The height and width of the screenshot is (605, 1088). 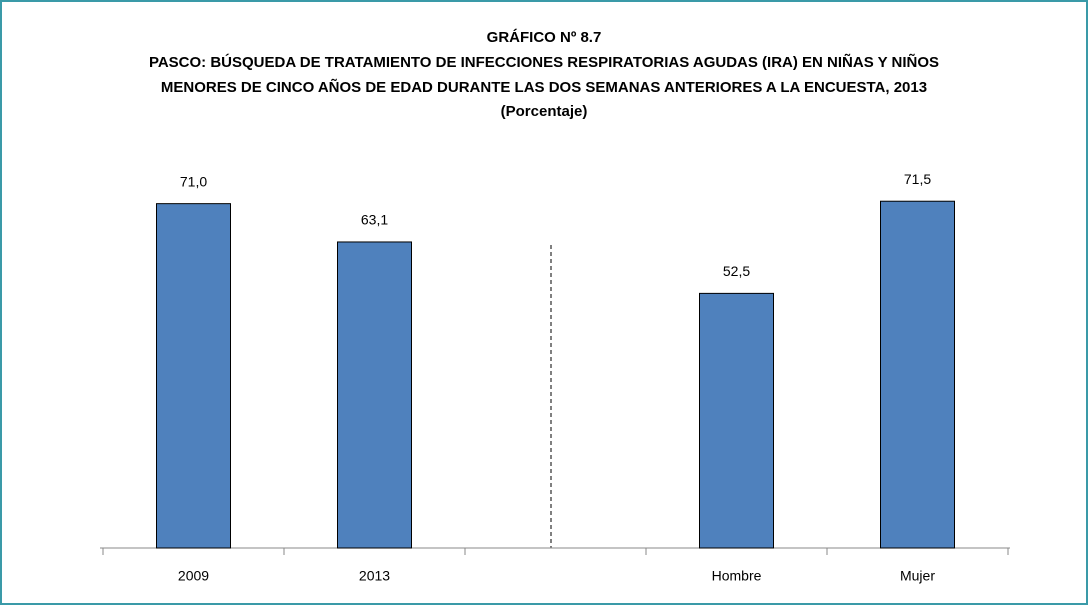 What do you see at coordinates (917, 576) in the screenshot?
I see `x-tick-label: Mujer` at bounding box center [917, 576].